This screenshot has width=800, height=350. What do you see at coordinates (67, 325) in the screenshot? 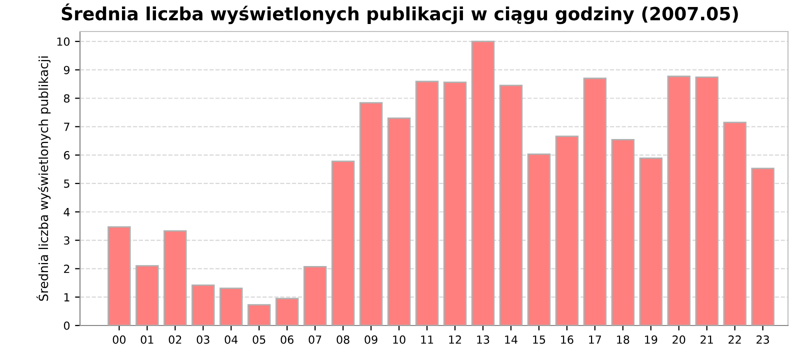
I see `y-tick-label: 0` at bounding box center [67, 325].